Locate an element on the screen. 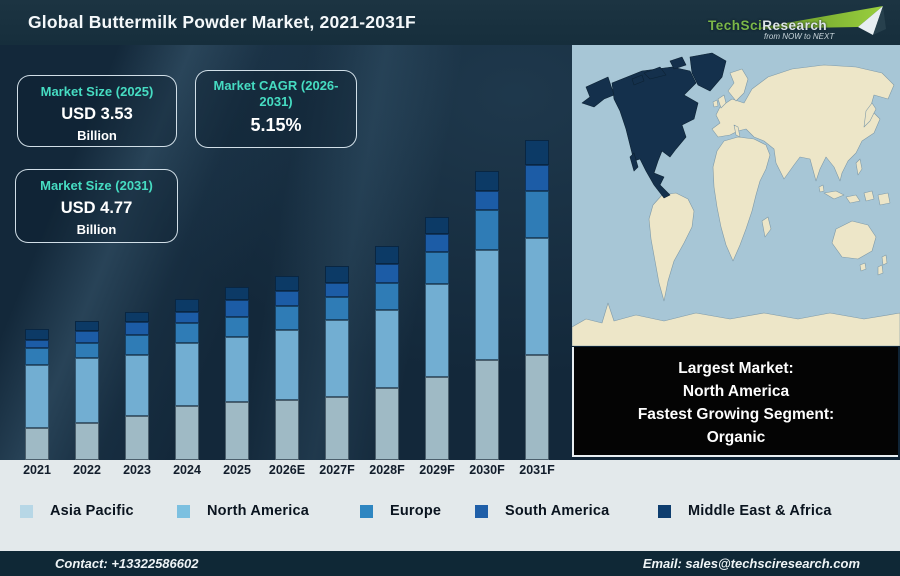 Image resolution: width=900 pixels, height=576 pixels. legend-label-north-america: North America is located at coordinates (258, 511).